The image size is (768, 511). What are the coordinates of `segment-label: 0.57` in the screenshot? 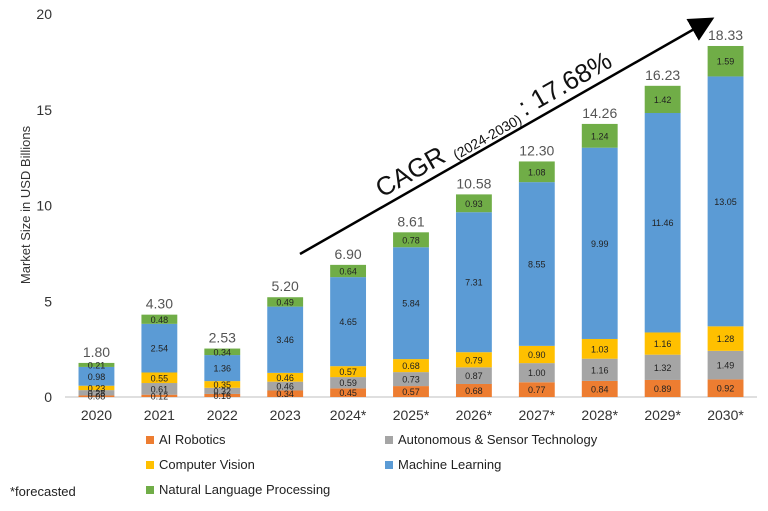 It's located at (411, 392).